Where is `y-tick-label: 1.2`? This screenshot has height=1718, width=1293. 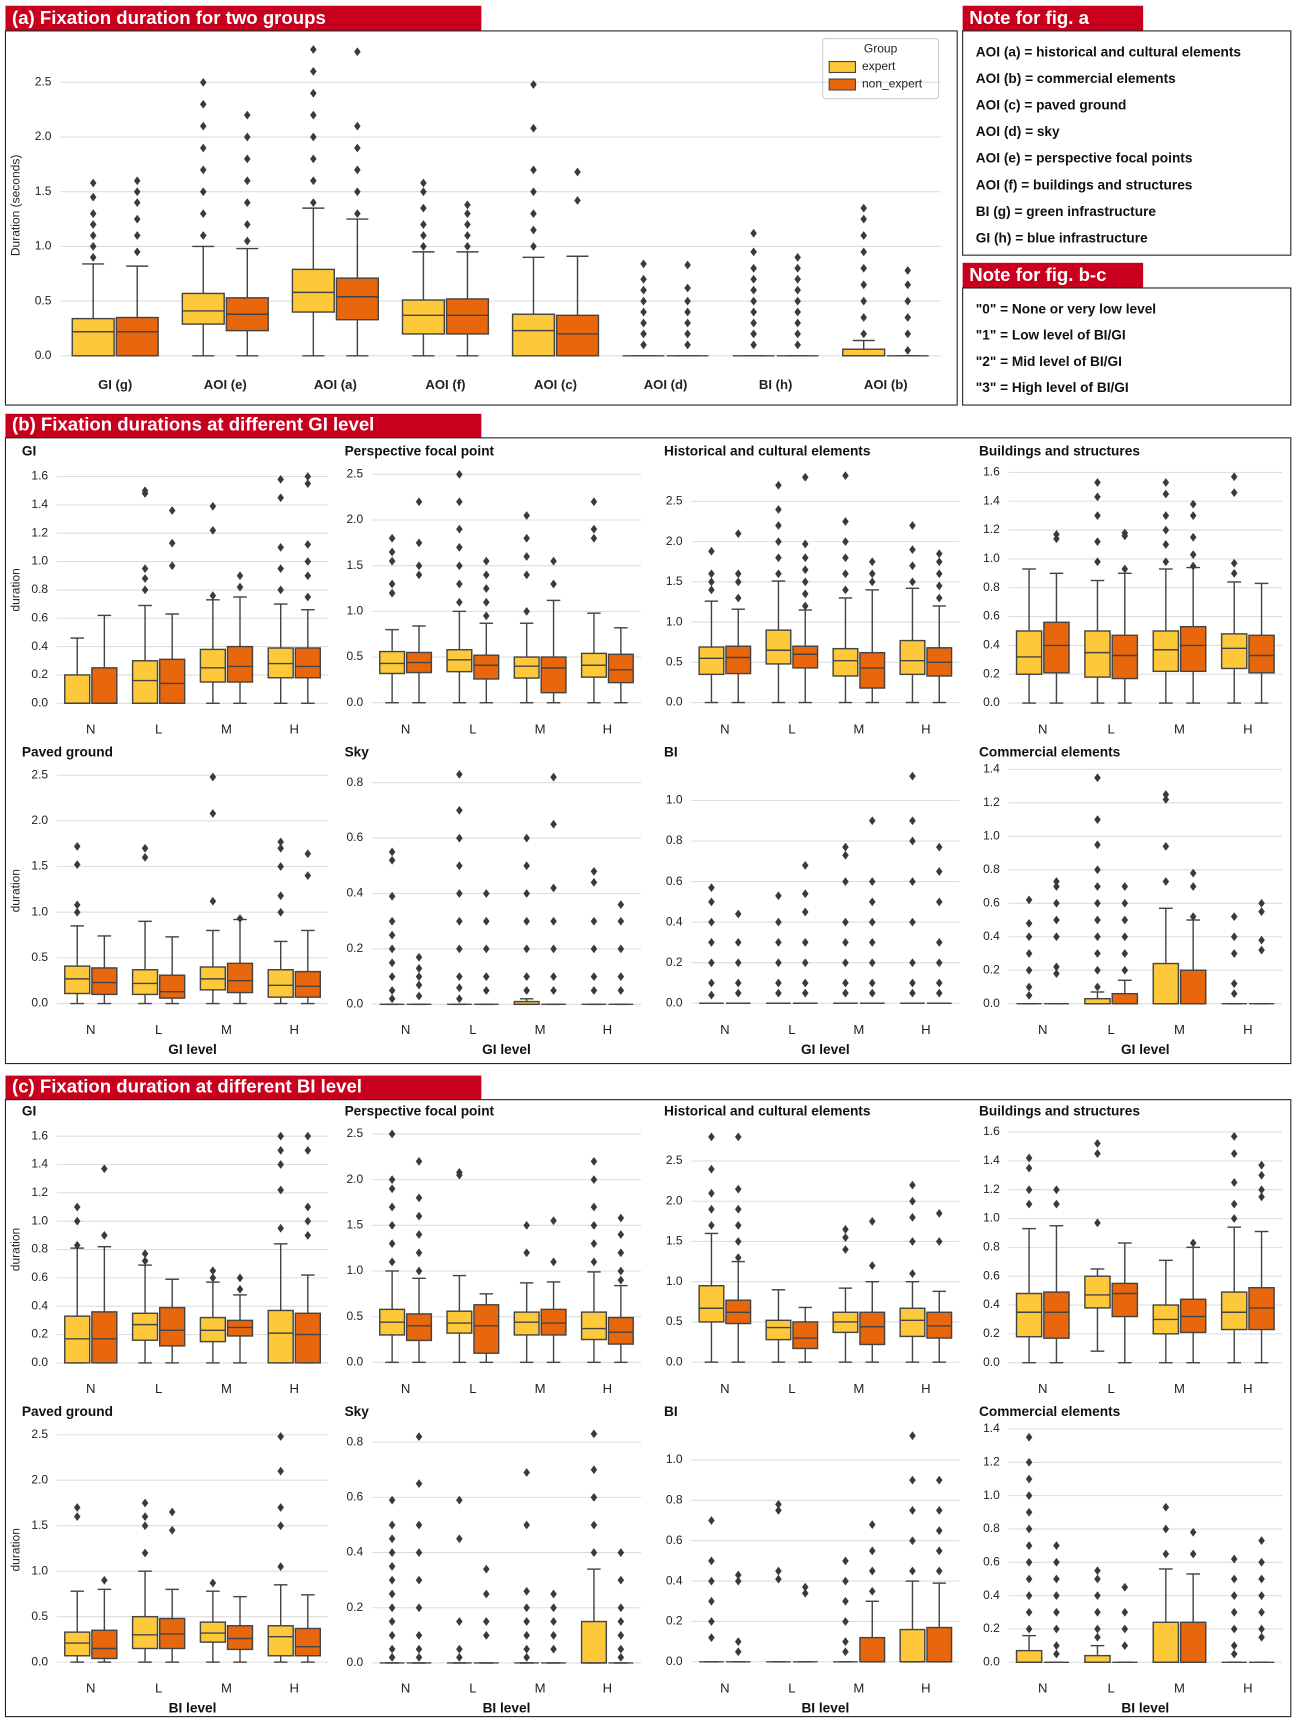
y-tick-label: 1.2 is located at coordinates (991, 802).